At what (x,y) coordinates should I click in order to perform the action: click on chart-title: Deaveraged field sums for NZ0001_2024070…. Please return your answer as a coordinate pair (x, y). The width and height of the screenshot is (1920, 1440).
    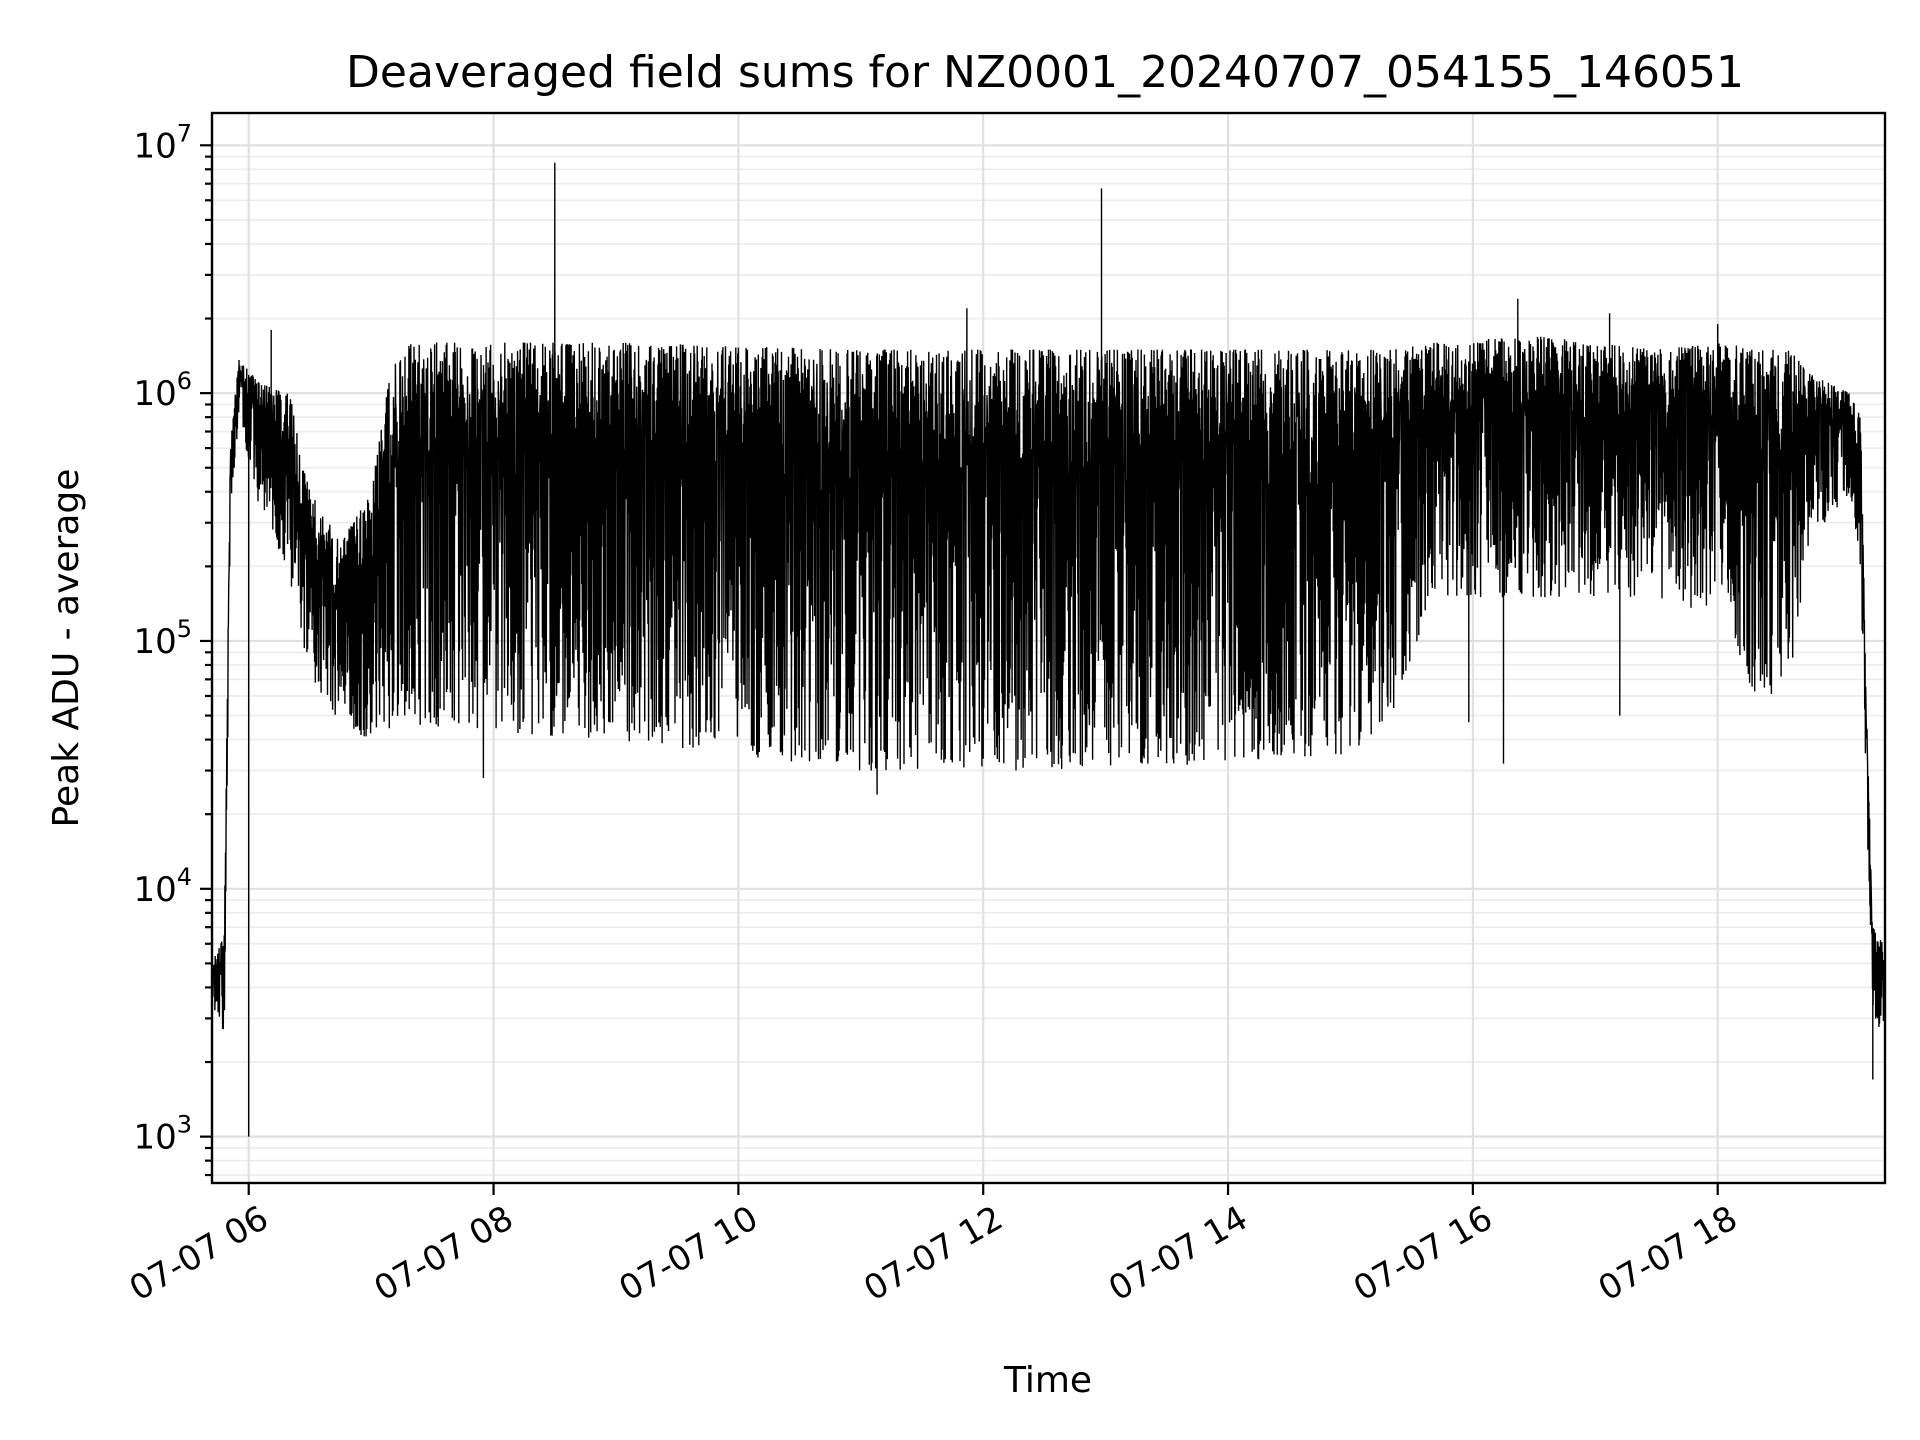
    Looking at the image, I should click on (1045, 72).